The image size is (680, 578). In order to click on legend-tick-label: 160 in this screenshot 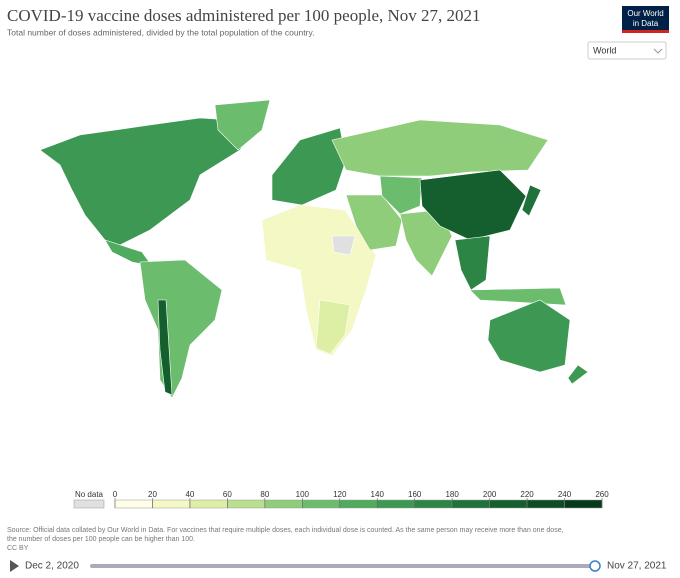, I will do `click(415, 494)`.